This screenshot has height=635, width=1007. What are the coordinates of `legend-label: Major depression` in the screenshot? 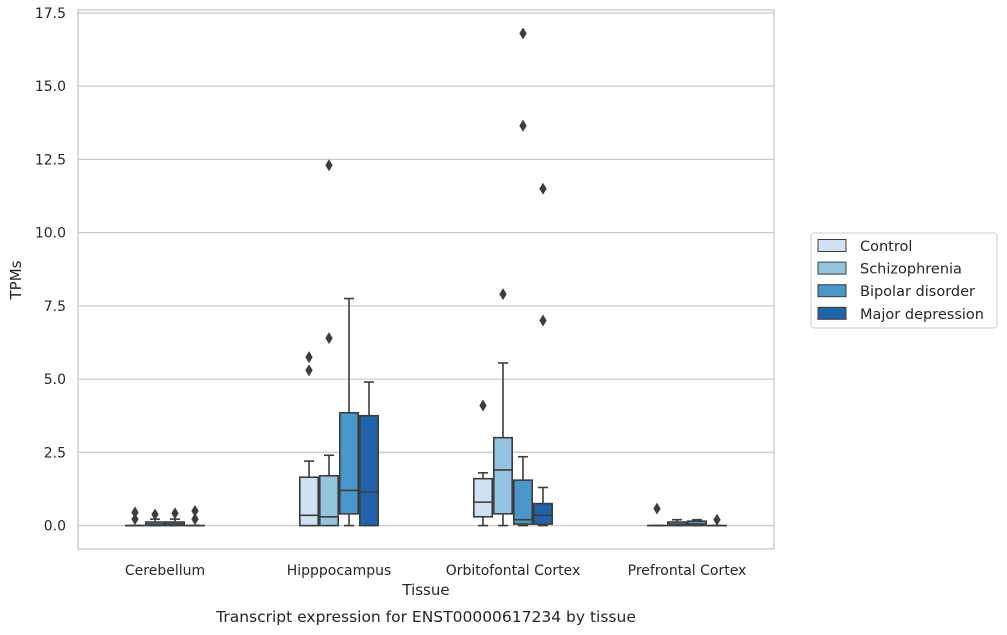 It's located at (922, 315).